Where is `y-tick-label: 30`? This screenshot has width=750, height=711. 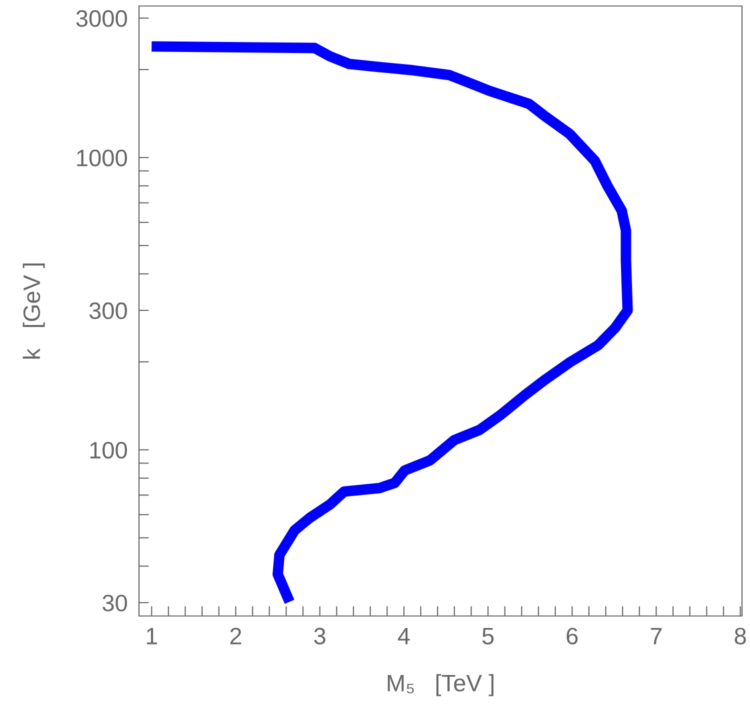 y-tick-label: 30 is located at coordinates (114, 603).